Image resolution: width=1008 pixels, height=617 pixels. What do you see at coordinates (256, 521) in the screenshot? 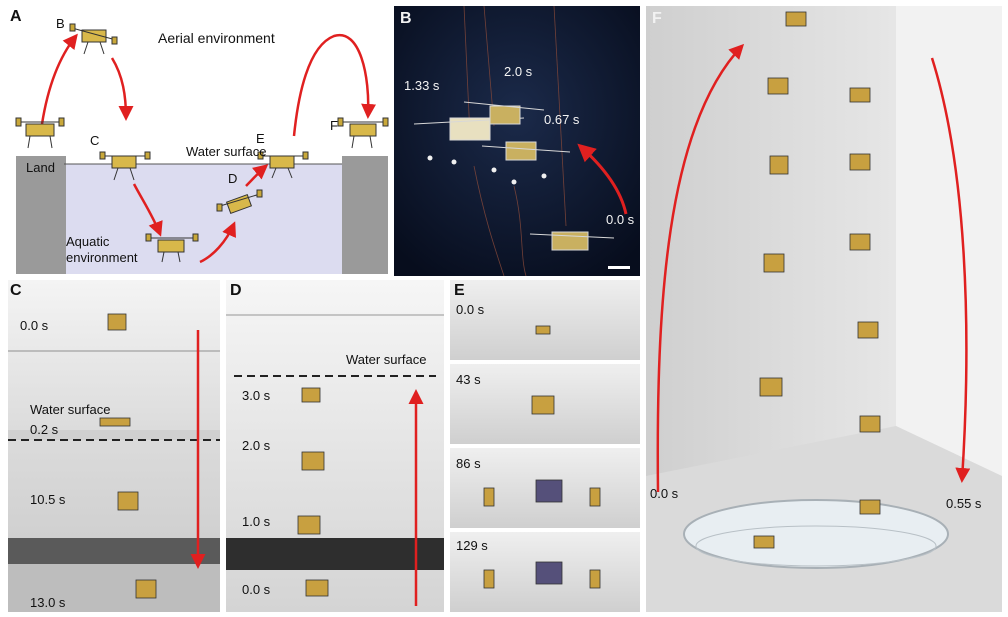
I see `panel-d-time-3: 1.0 s` at bounding box center [256, 521].